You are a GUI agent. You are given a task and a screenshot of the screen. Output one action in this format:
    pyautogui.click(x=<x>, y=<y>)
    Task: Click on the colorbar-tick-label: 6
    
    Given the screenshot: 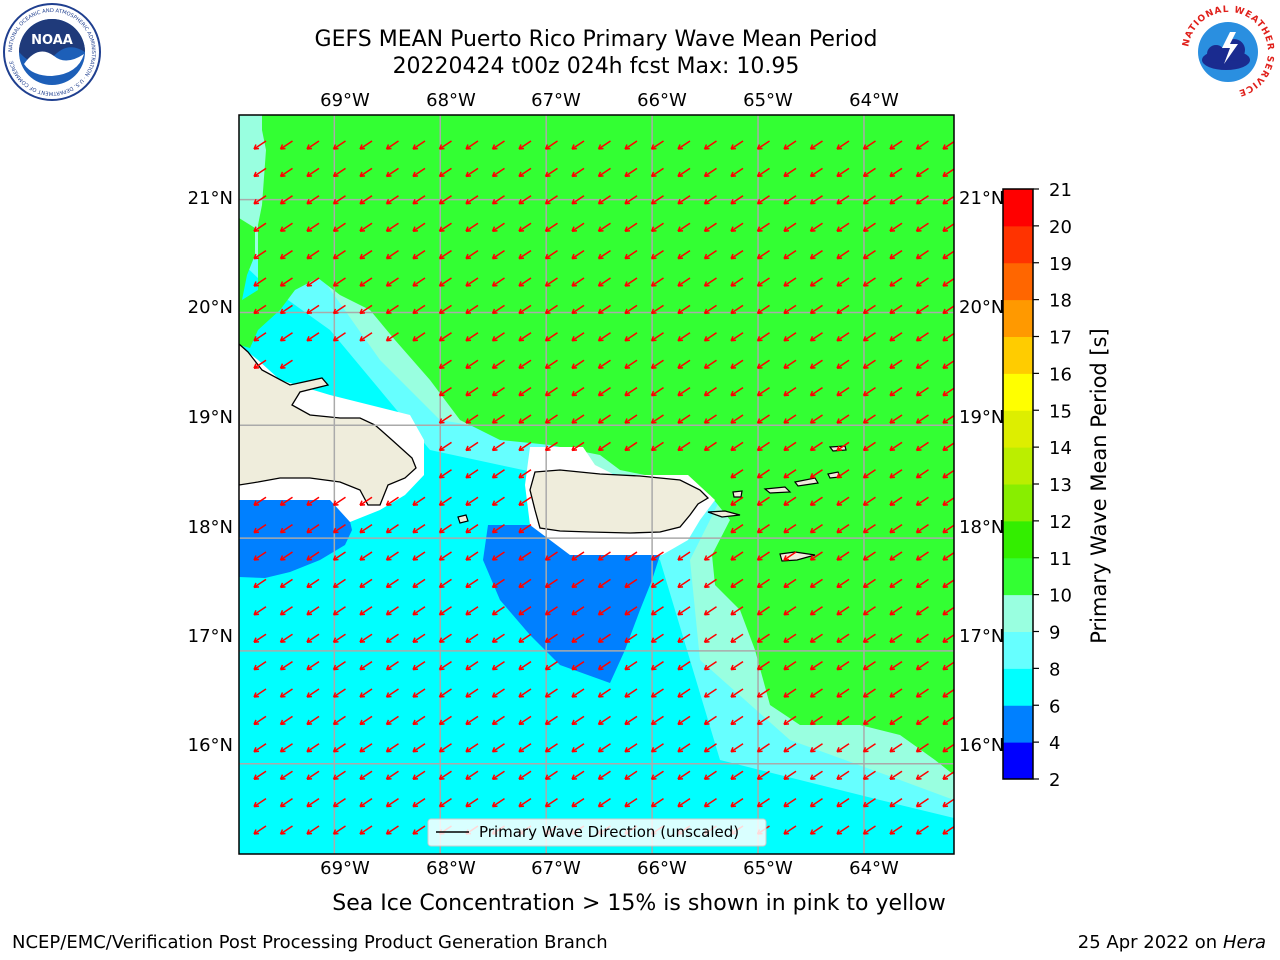 What is the action you would take?
    pyautogui.click(x=1054, y=706)
    